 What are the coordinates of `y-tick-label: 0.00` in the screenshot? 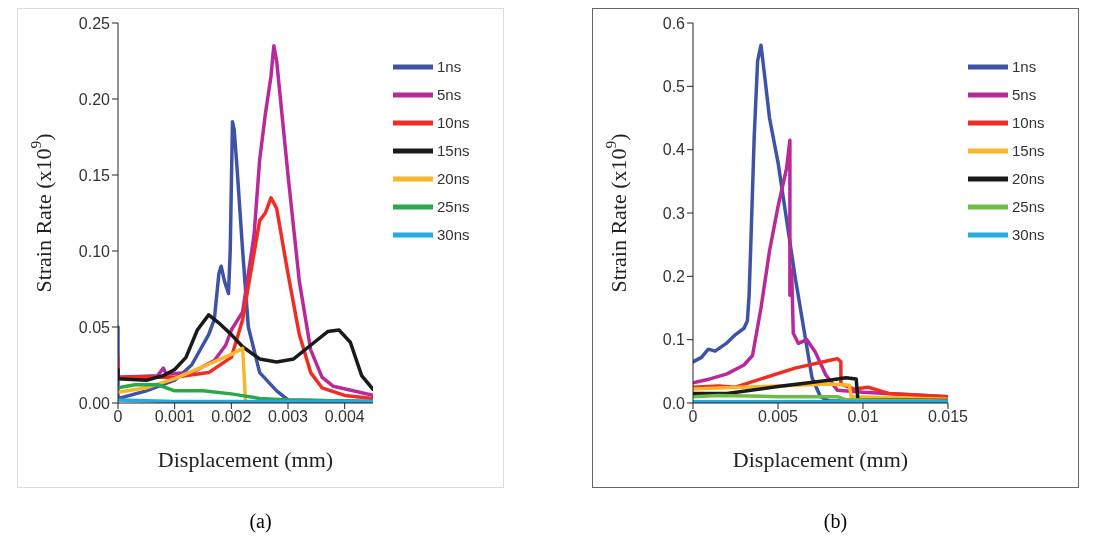 It's located at (94, 403).